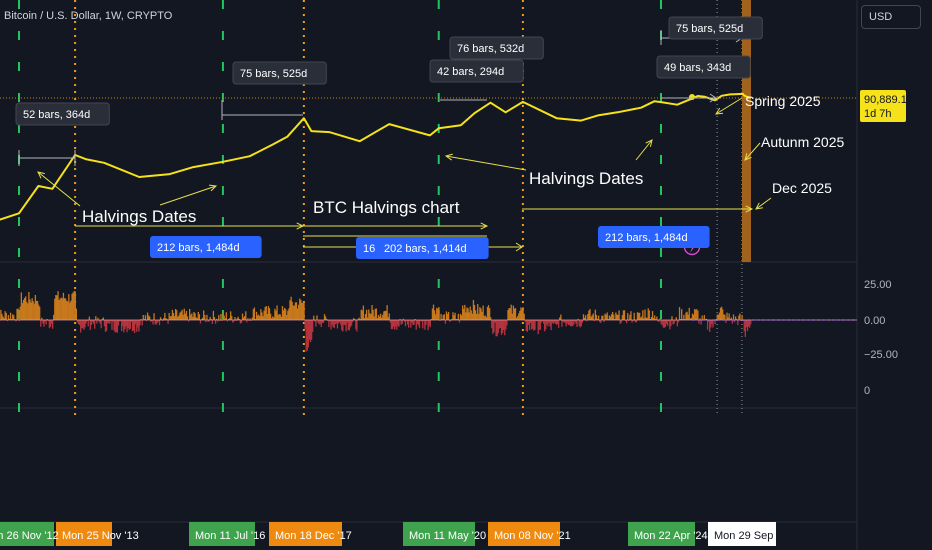 The height and width of the screenshot is (550, 932). What do you see at coordinates (29, 536) in the screenshot?
I see `time-axis-label-text: Mon 26 Nov '12` at bounding box center [29, 536].